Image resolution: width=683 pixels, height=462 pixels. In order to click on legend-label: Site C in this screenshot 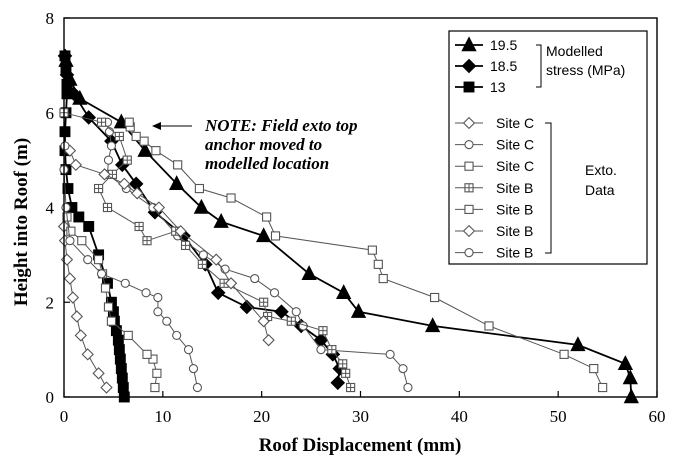, I will do `click(515, 123)`.